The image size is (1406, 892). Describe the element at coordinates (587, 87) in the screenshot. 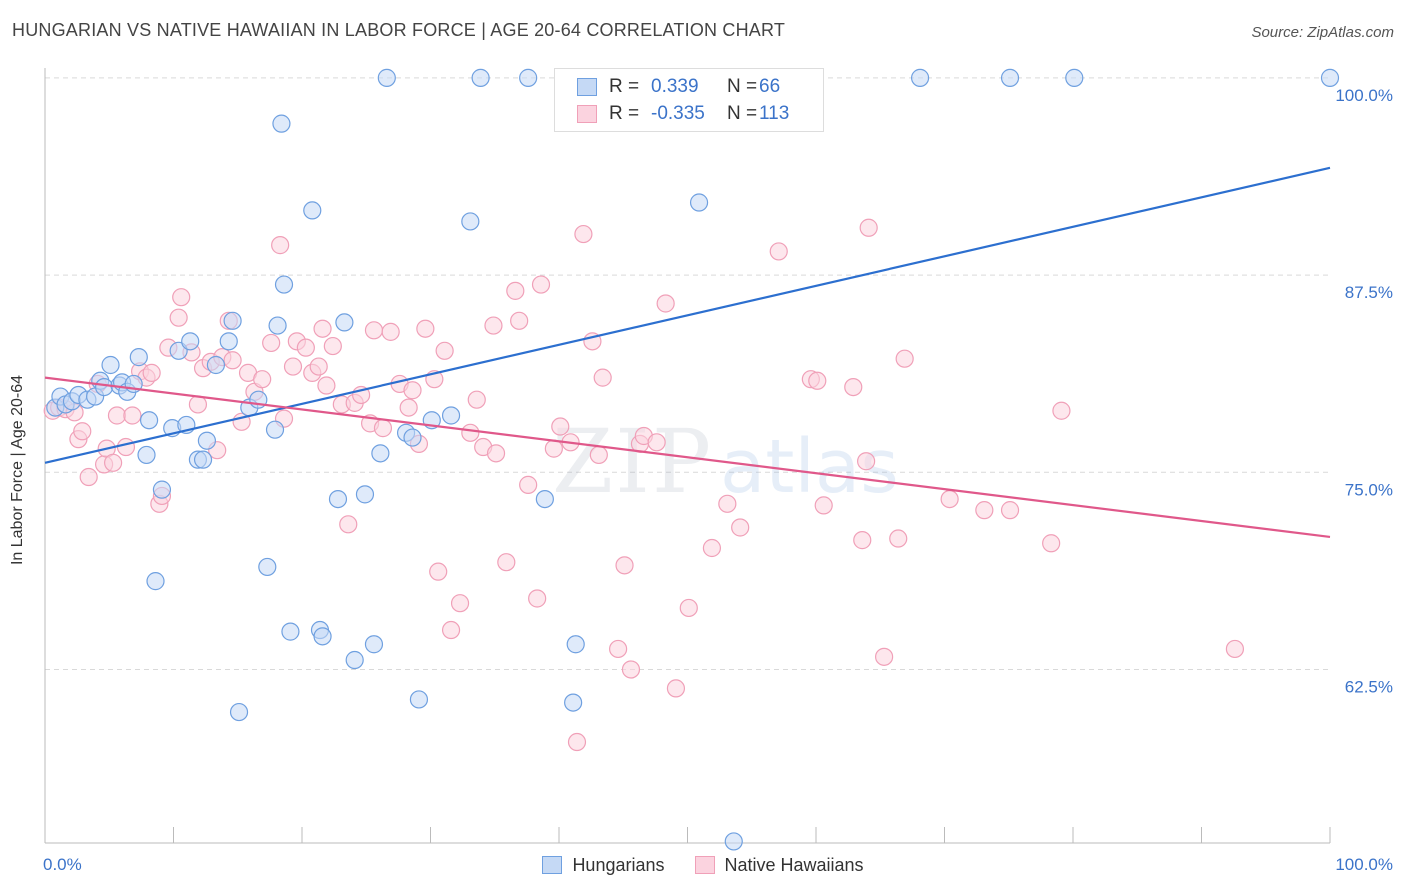

I see `stats-swatch-hungarians` at that location.